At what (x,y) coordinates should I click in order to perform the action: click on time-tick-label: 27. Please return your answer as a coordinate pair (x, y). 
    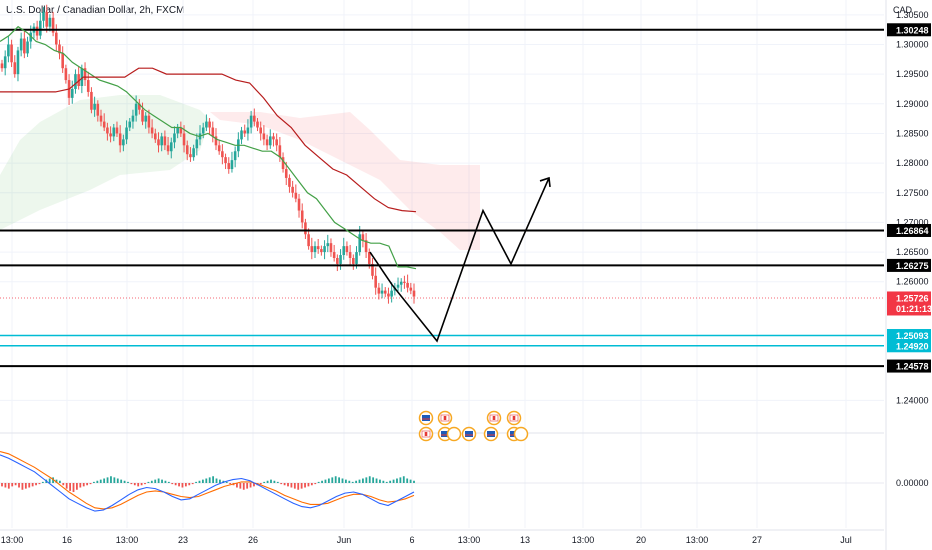
    Looking at the image, I should click on (757, 540).